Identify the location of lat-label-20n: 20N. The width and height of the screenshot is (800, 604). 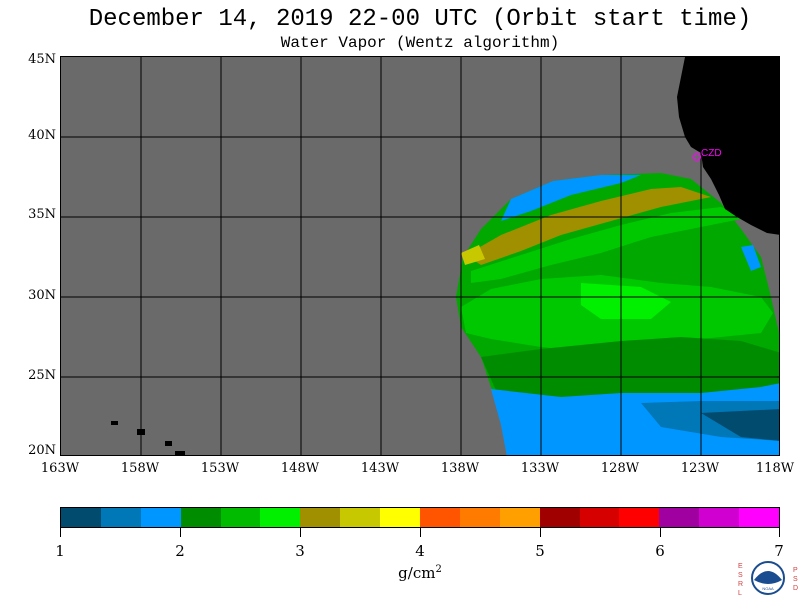
(42, 450).